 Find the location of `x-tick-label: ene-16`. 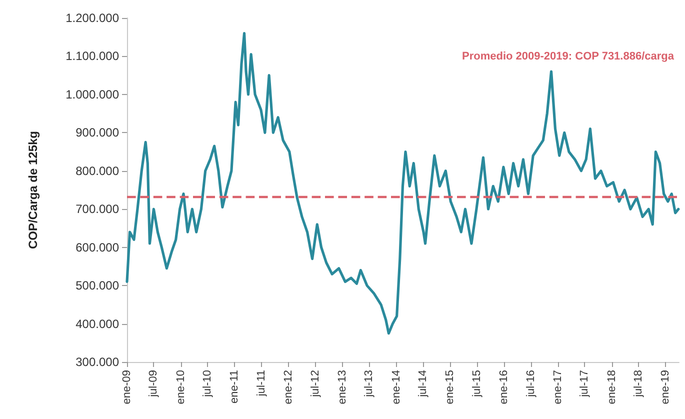

x-tick-label: ene-16 is located at coordinates (504, 387).